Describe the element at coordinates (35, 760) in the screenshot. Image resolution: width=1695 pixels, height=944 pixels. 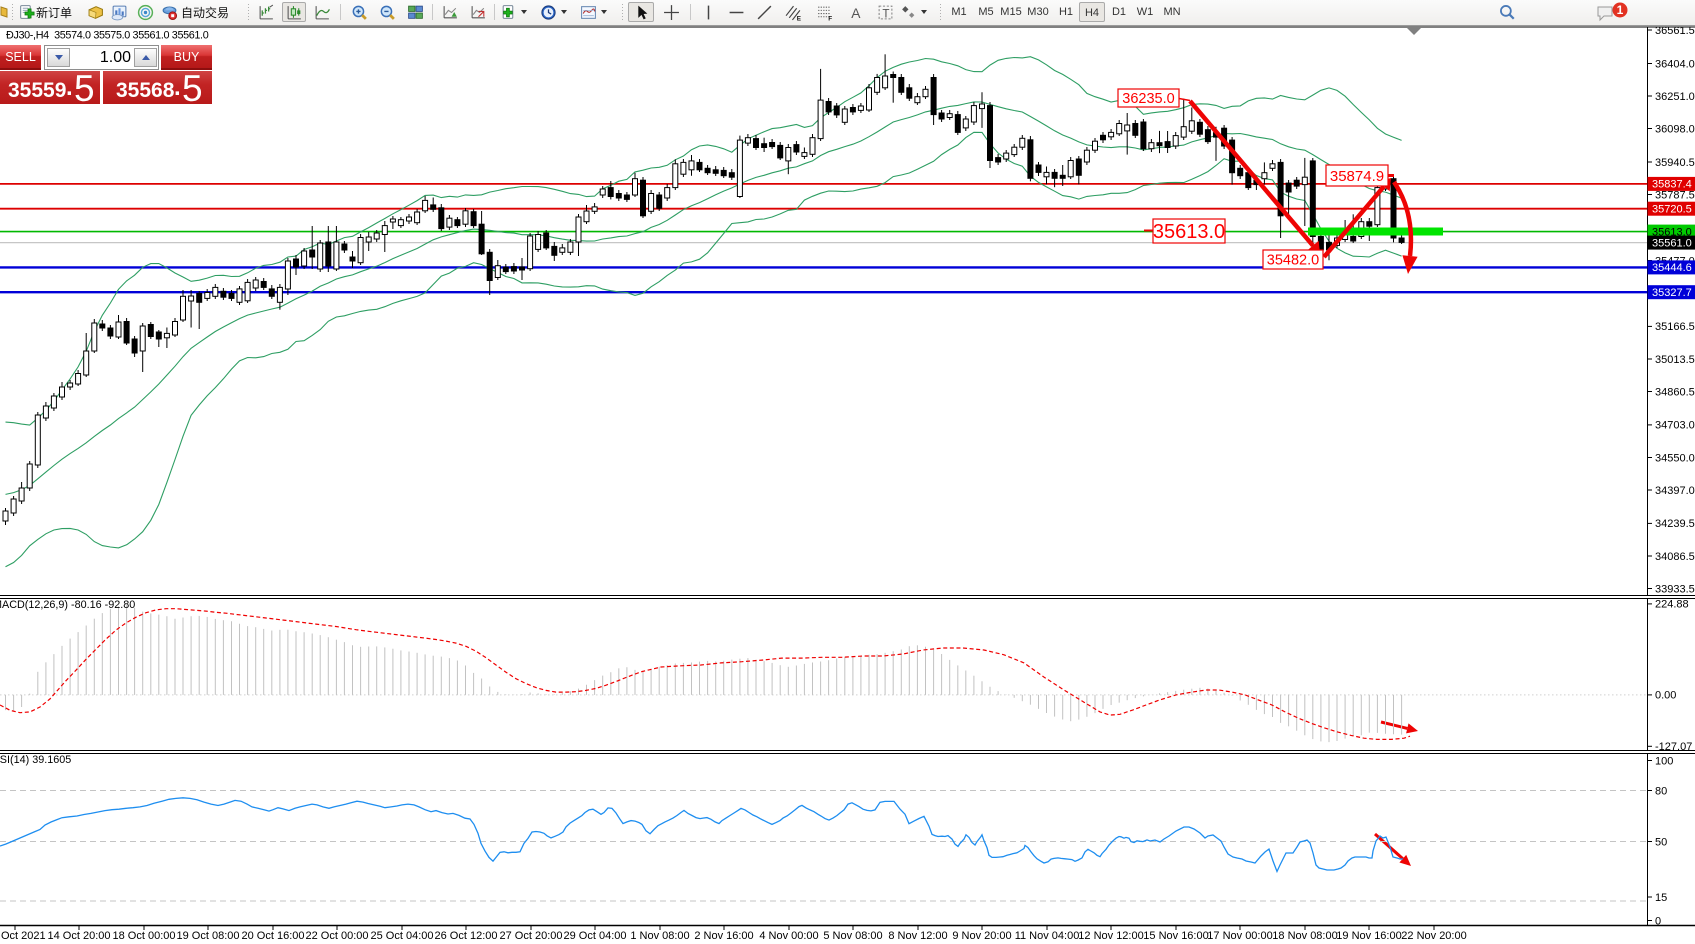
I see `svg-text: RSI(14) 39.1605` at that location.